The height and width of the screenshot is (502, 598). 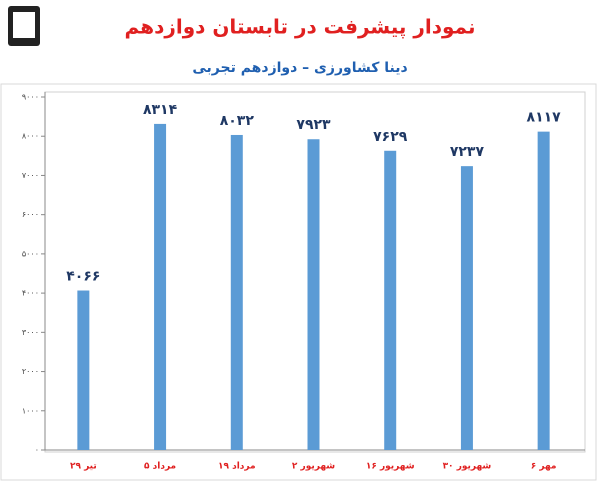 What do you see at coordinates (313, 467) in the screenshot?
I see `x-tick-label: ۲ شهریور` at bounding box center [313, 467].